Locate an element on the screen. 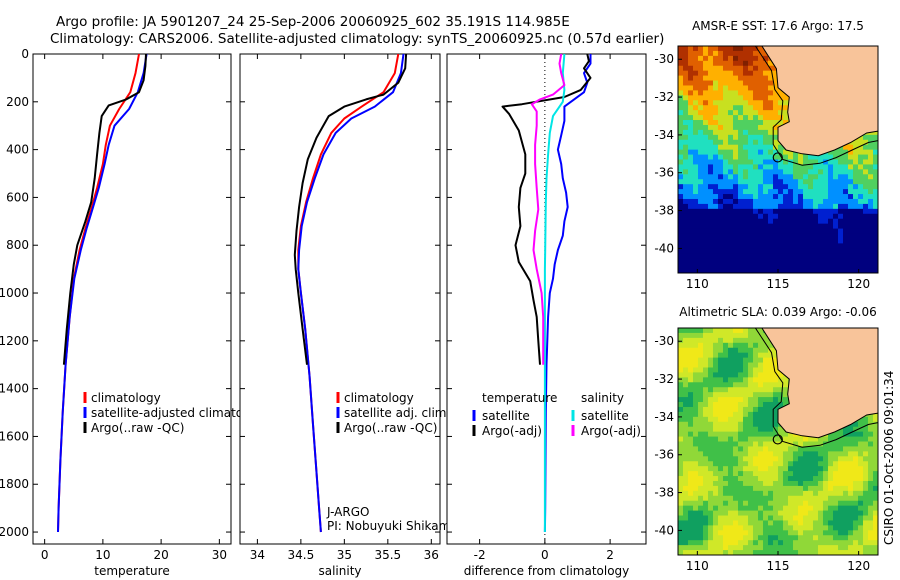  y-tick-label: -34 is located at coordinates (664, 135).